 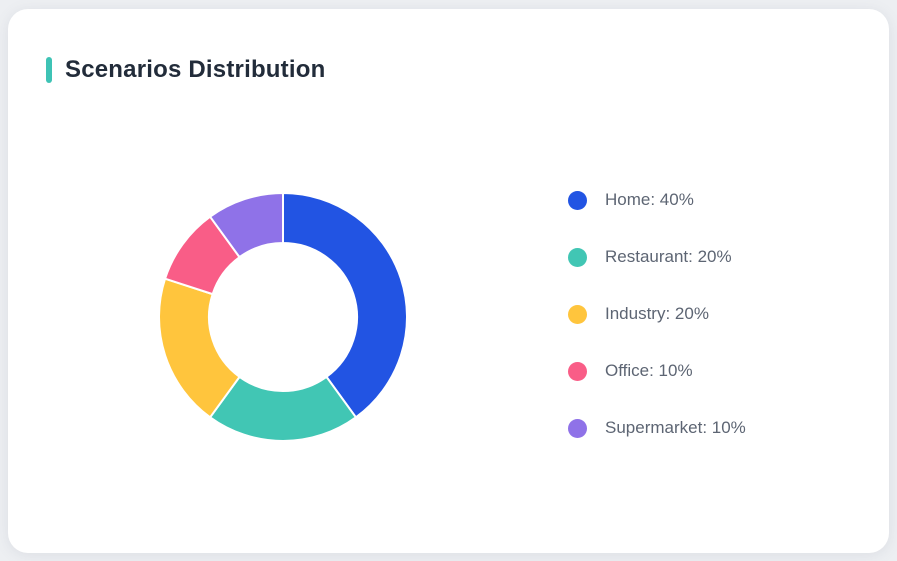 What do you see at coordinates (577, 371) in the screenshot?
I see `legend-dot-office` at bounding box center [577, 371].